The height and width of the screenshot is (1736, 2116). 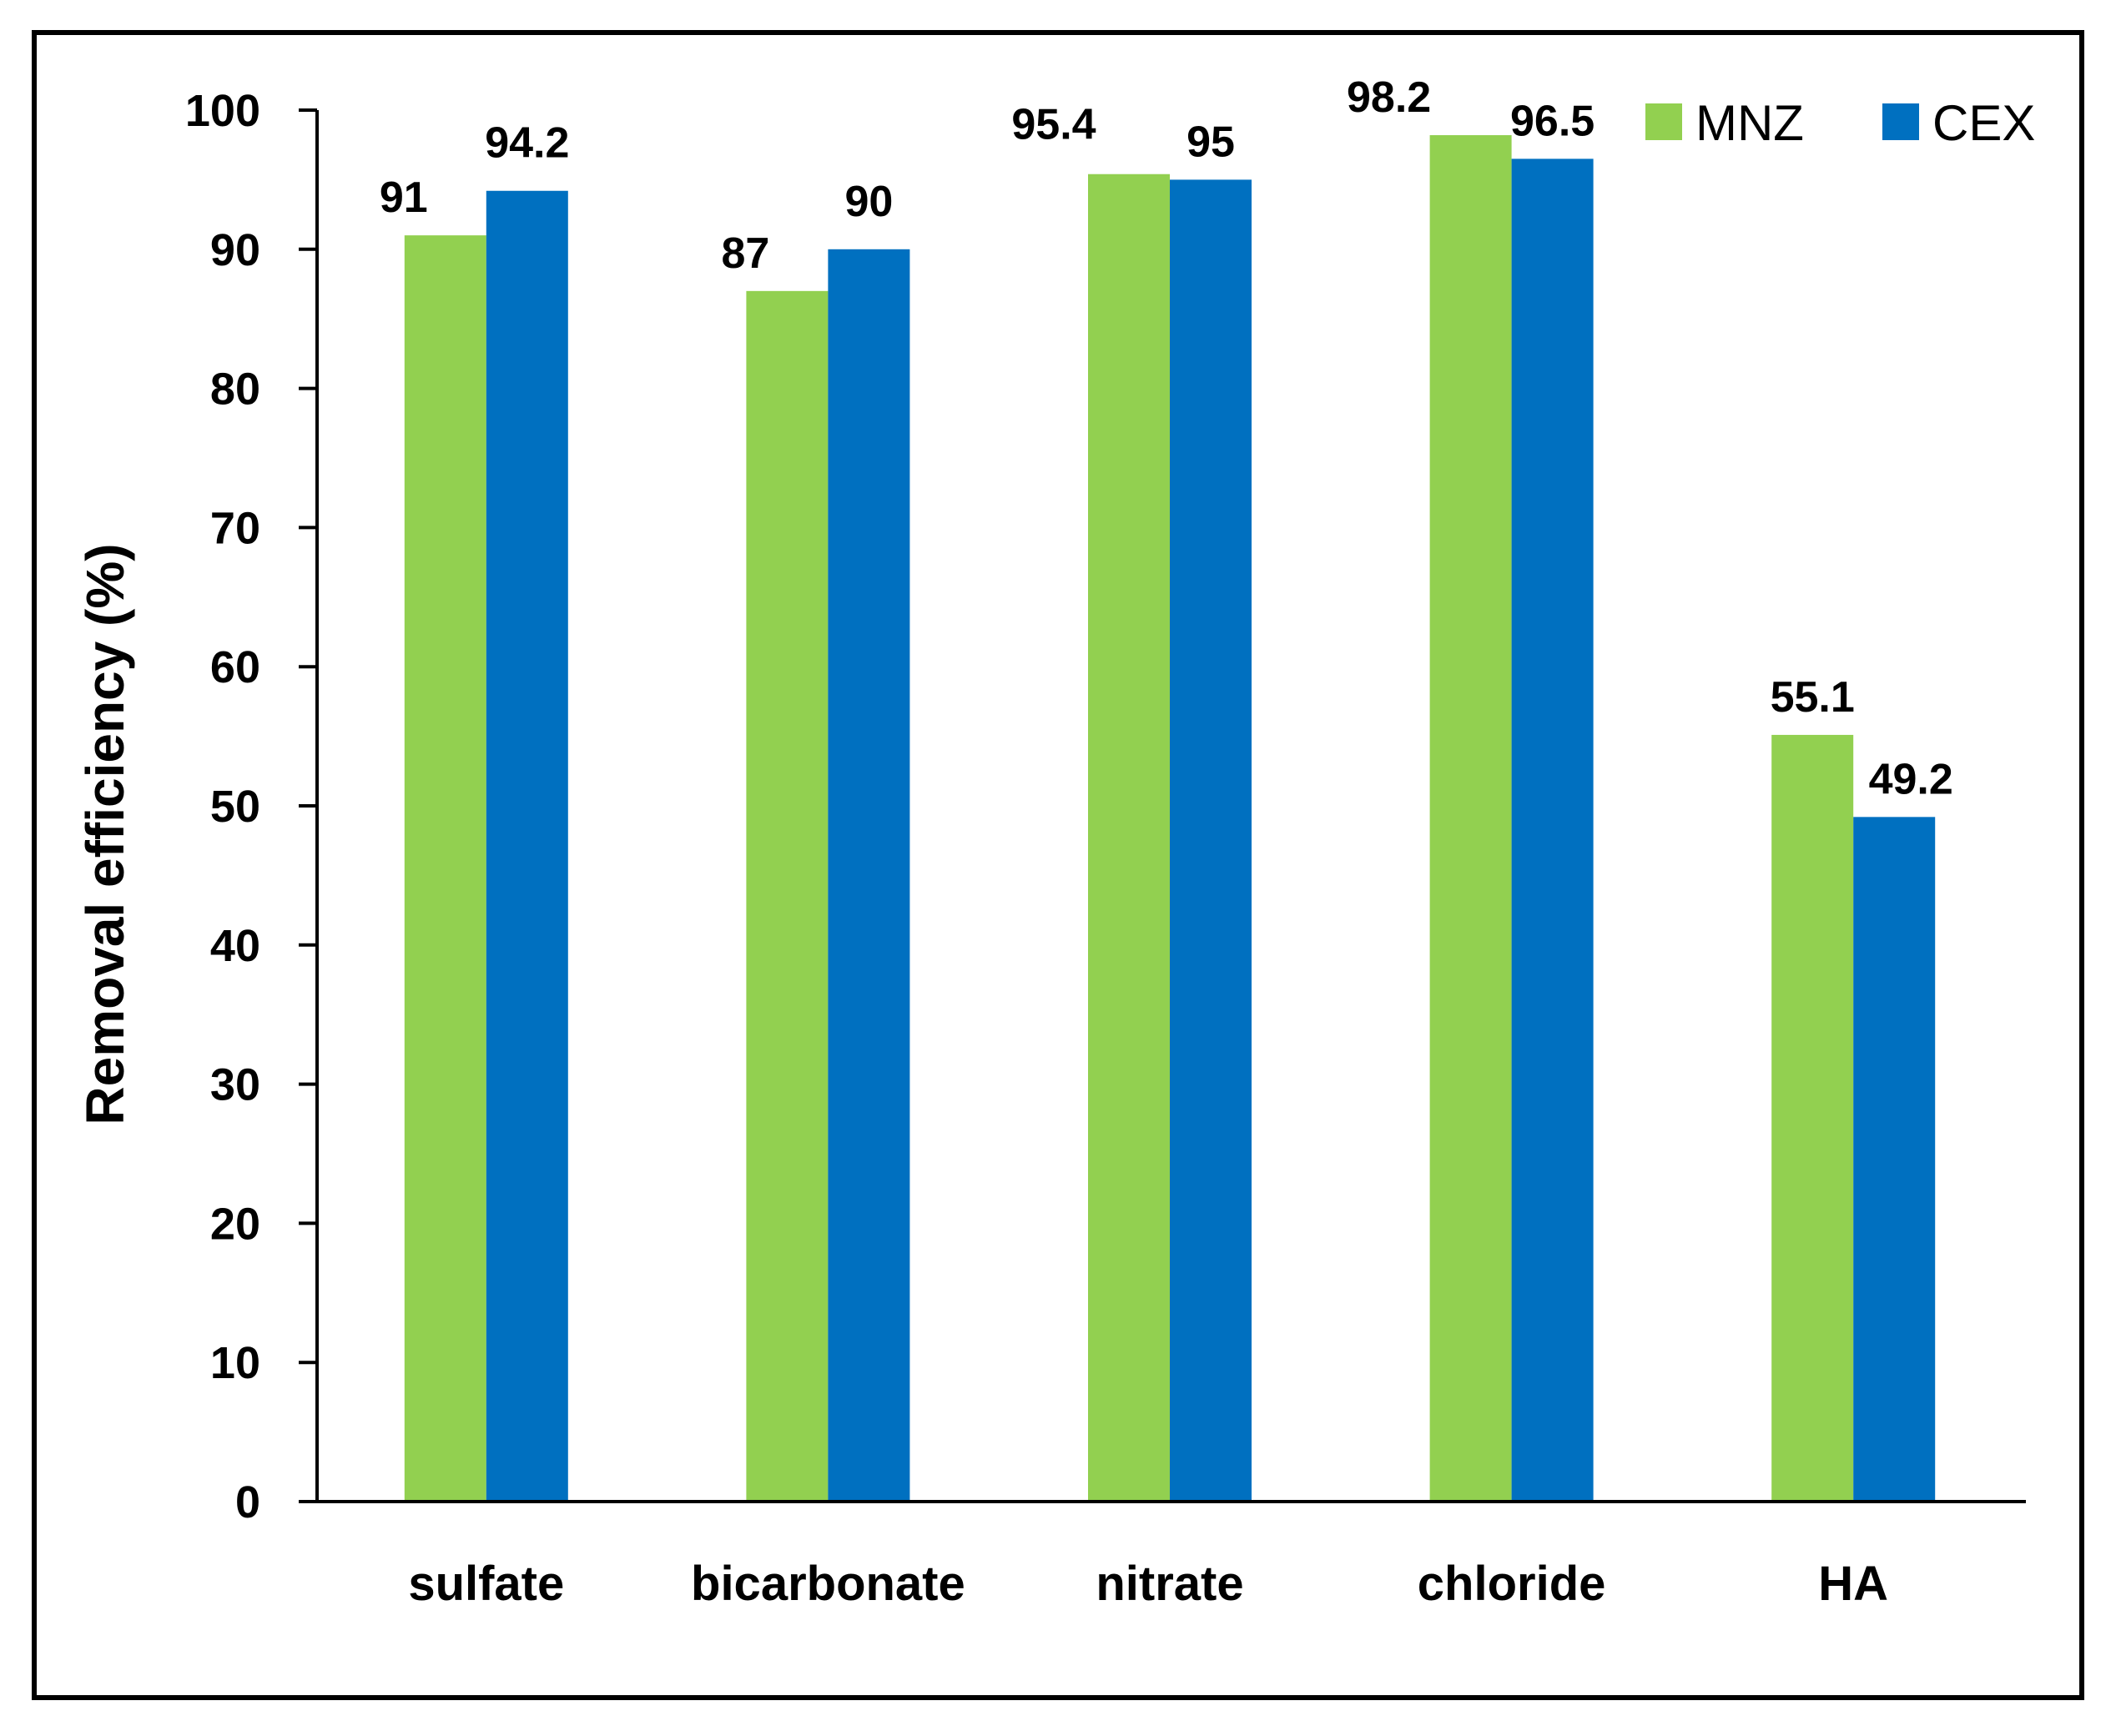 I want to click on bar-mnz-sulfate, so click(x=445, y=868).